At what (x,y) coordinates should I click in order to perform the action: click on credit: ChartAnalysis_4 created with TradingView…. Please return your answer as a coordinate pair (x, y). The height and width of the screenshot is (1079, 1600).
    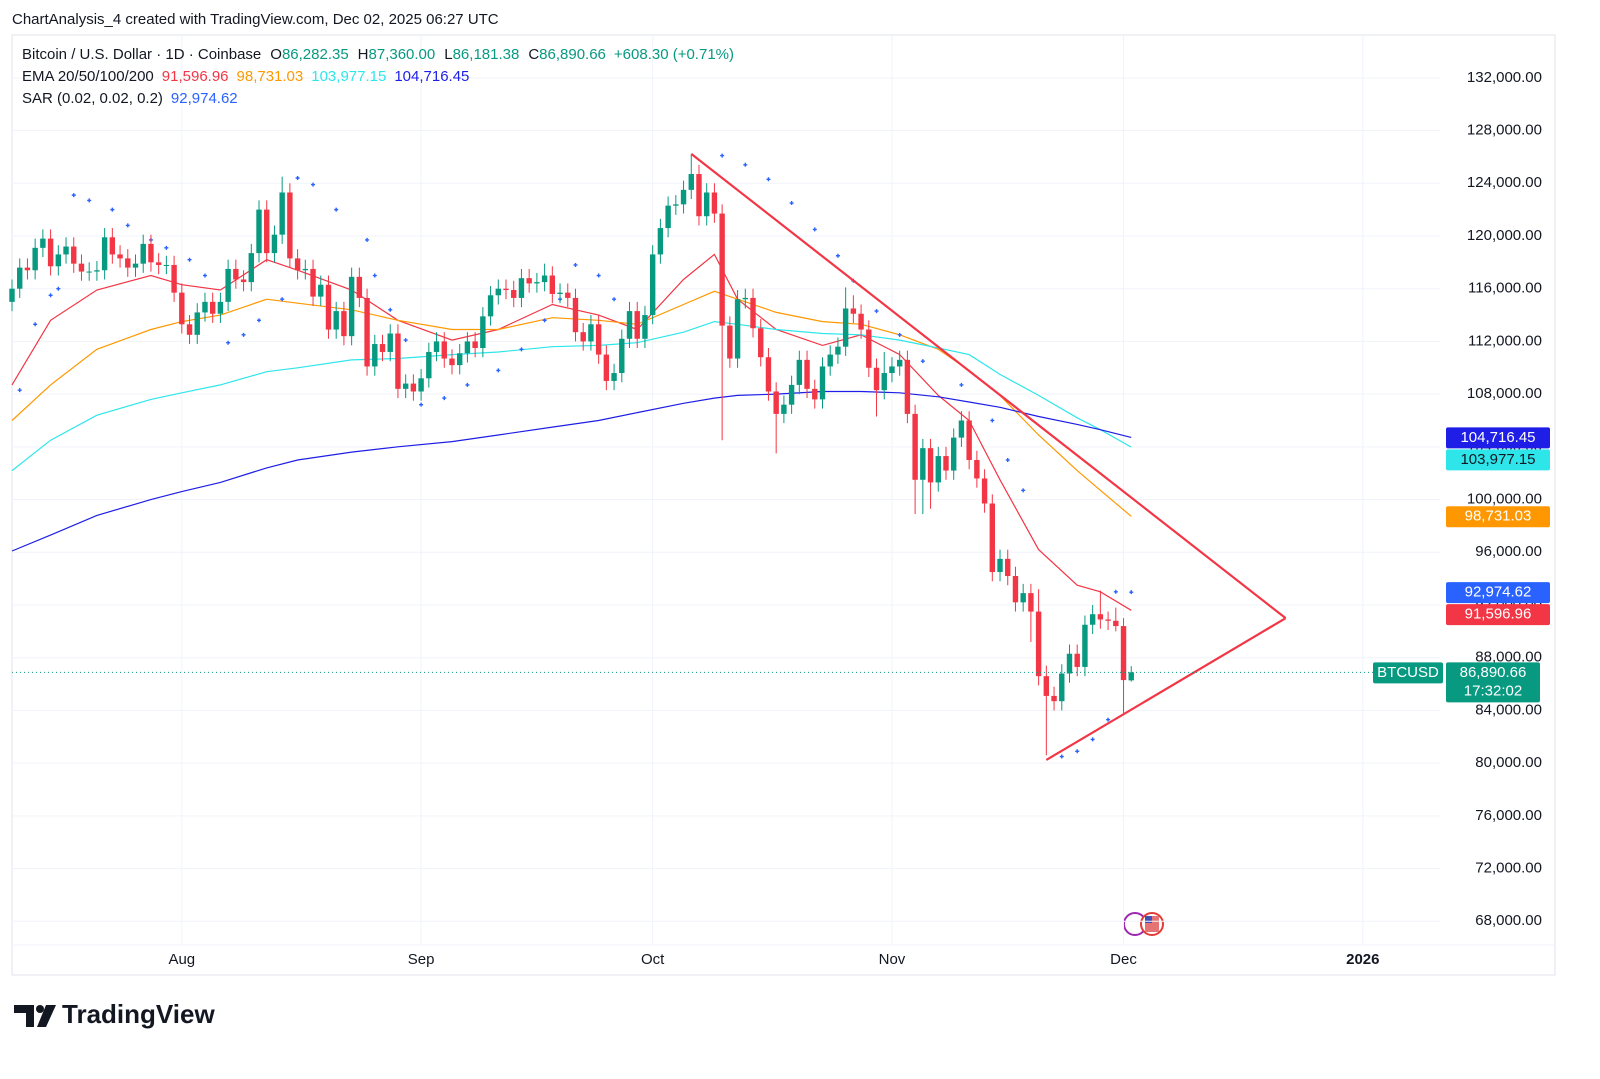
    Looking at the image, I should click on (255, 19).